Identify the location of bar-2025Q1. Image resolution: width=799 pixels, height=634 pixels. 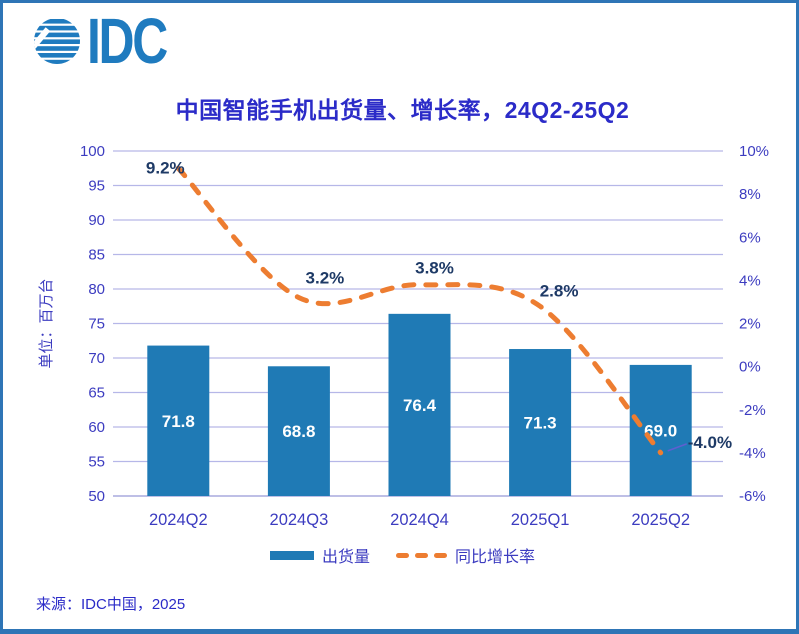
(540, 422).